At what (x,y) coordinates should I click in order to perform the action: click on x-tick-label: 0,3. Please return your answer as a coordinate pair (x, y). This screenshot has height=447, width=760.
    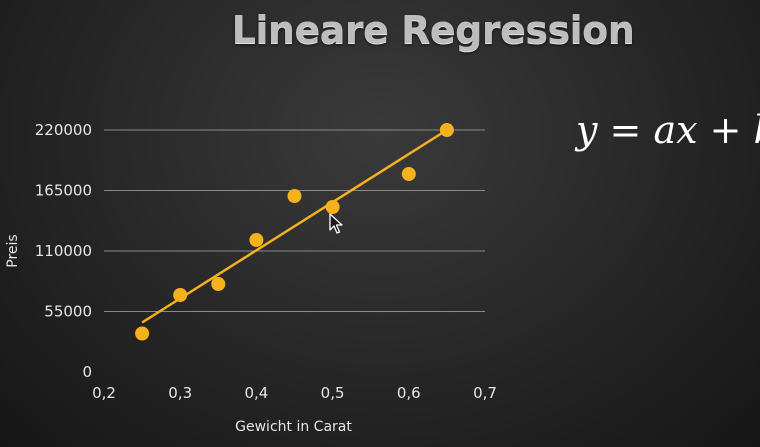
    Looking at the image, I should click on (180, 393).